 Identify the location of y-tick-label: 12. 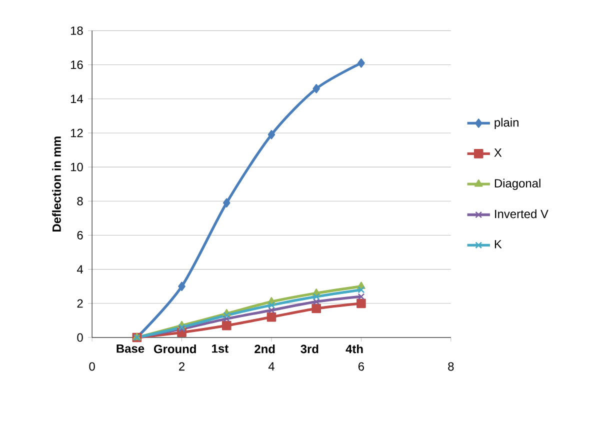
(76, 133).